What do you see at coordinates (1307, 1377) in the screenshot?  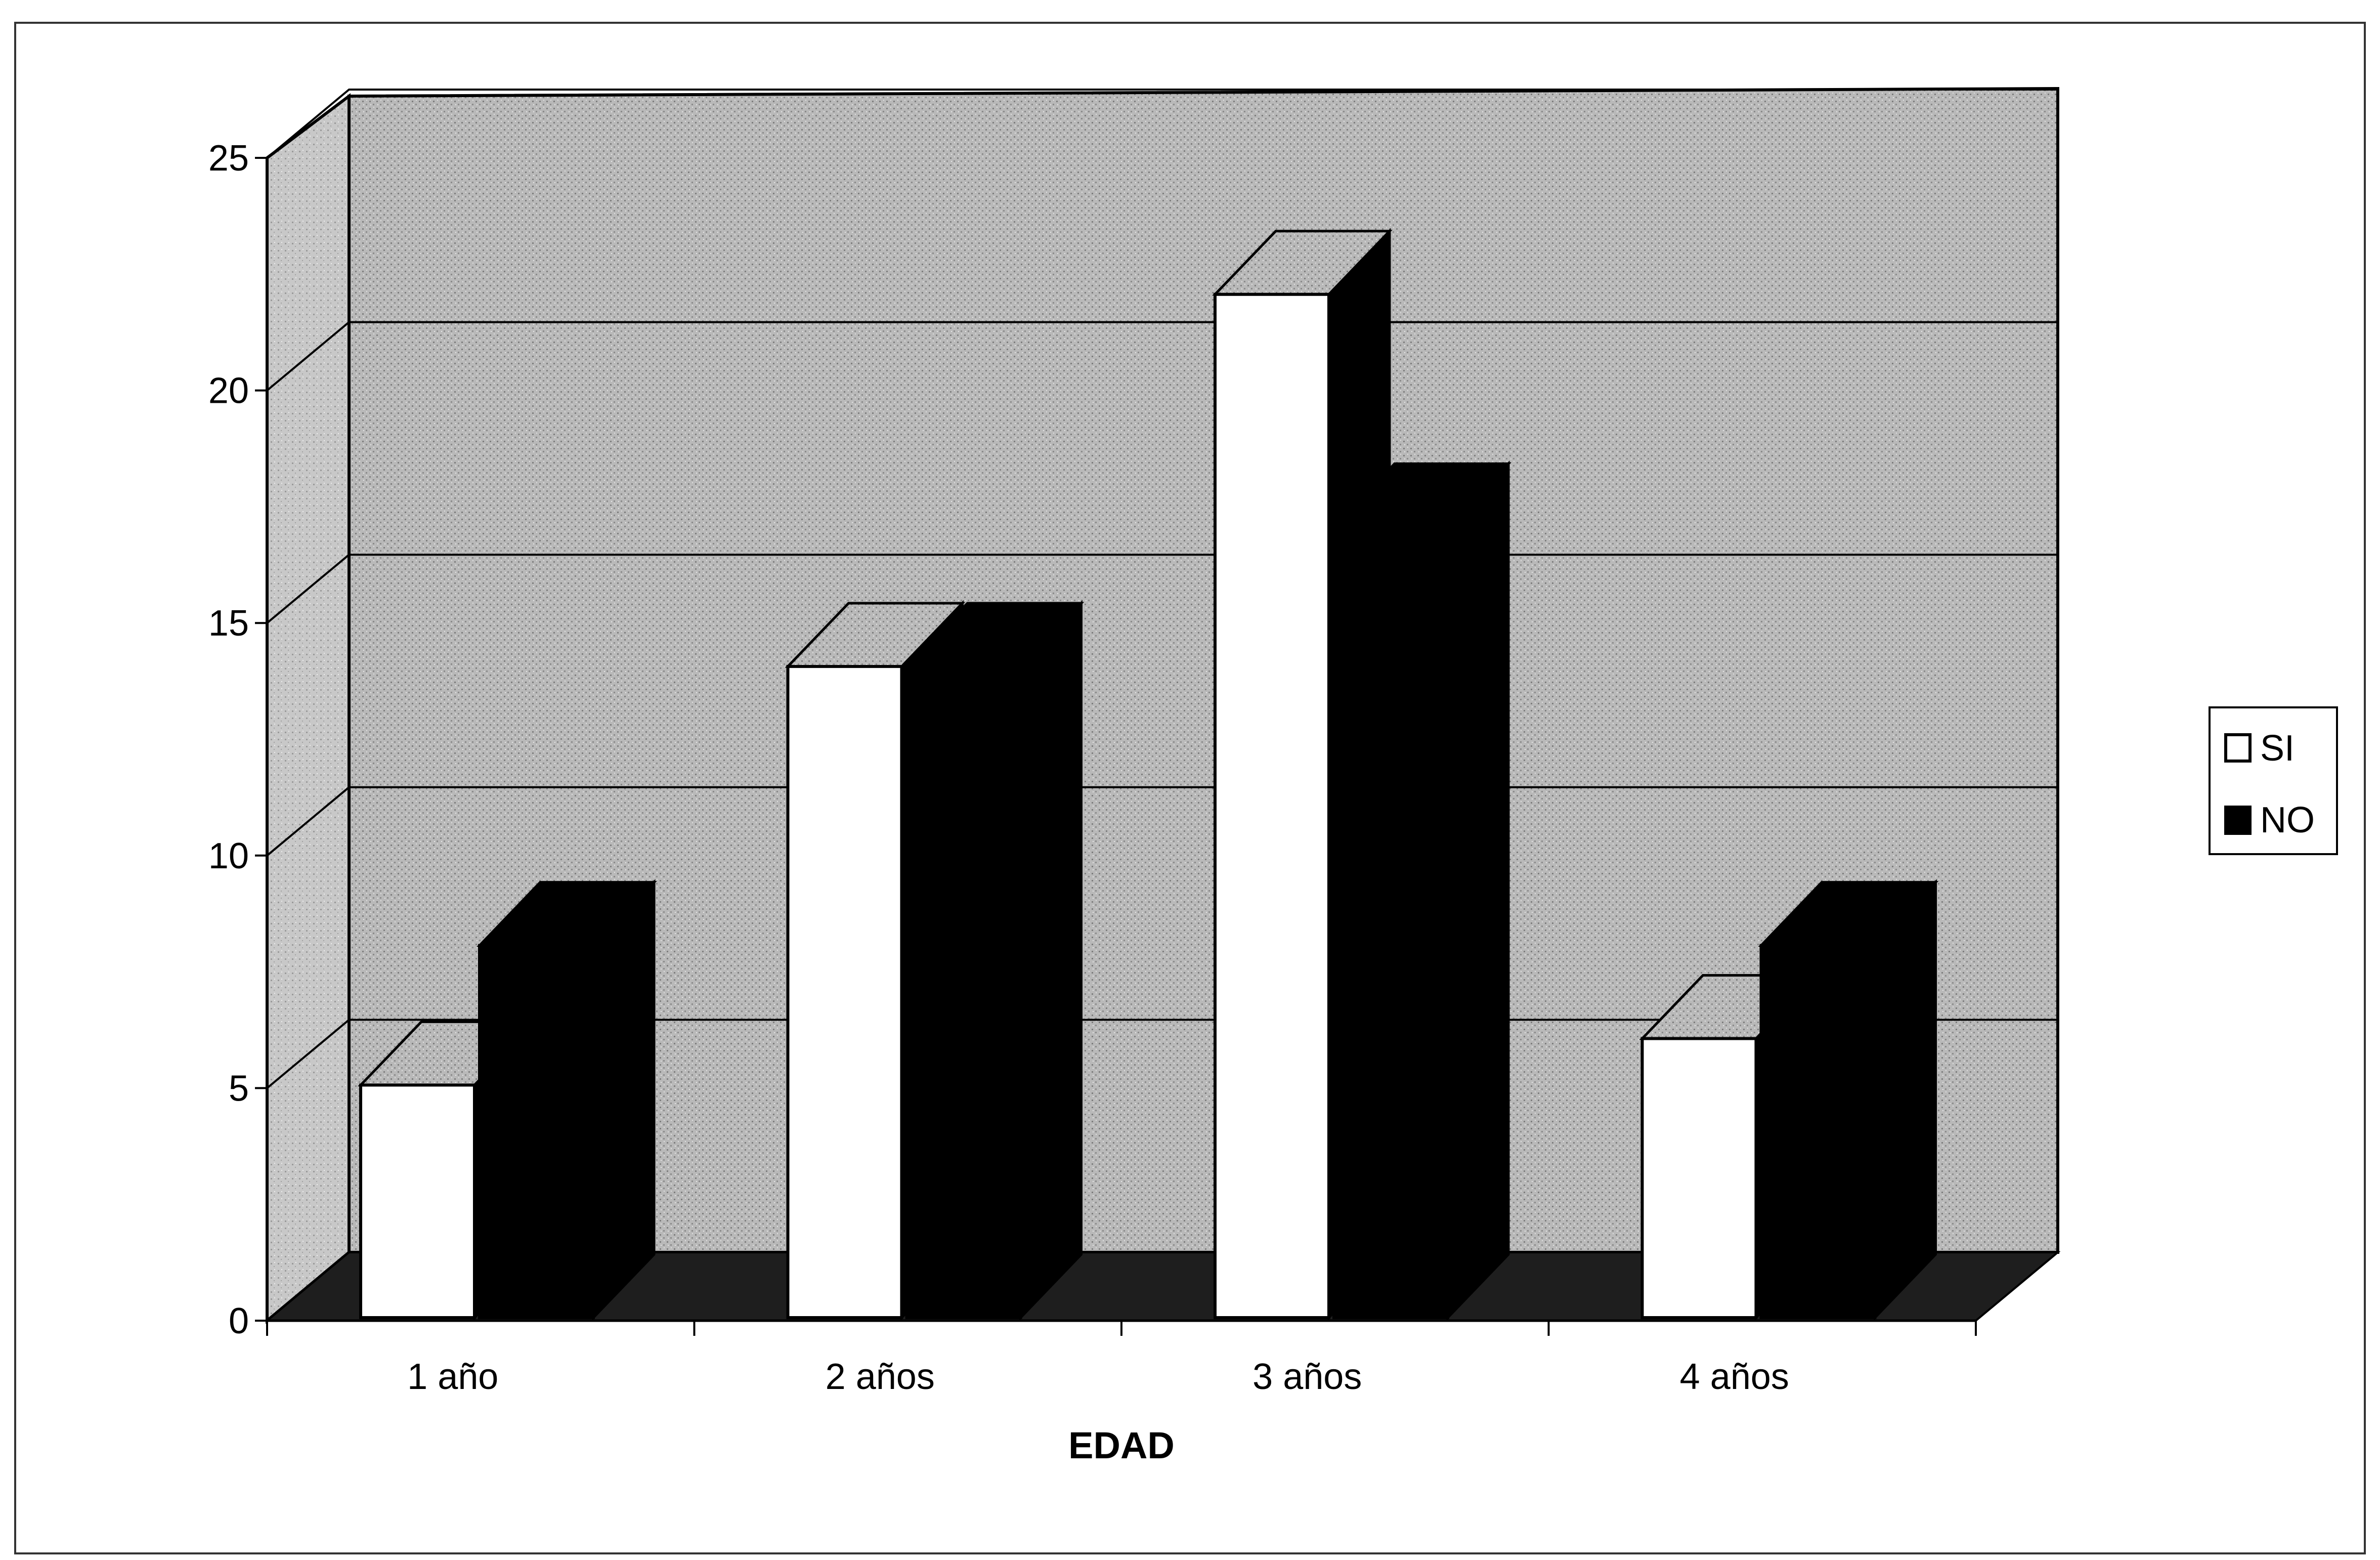 I see `x-tick-label: 3 años` at bounding box center [1307, 1377].